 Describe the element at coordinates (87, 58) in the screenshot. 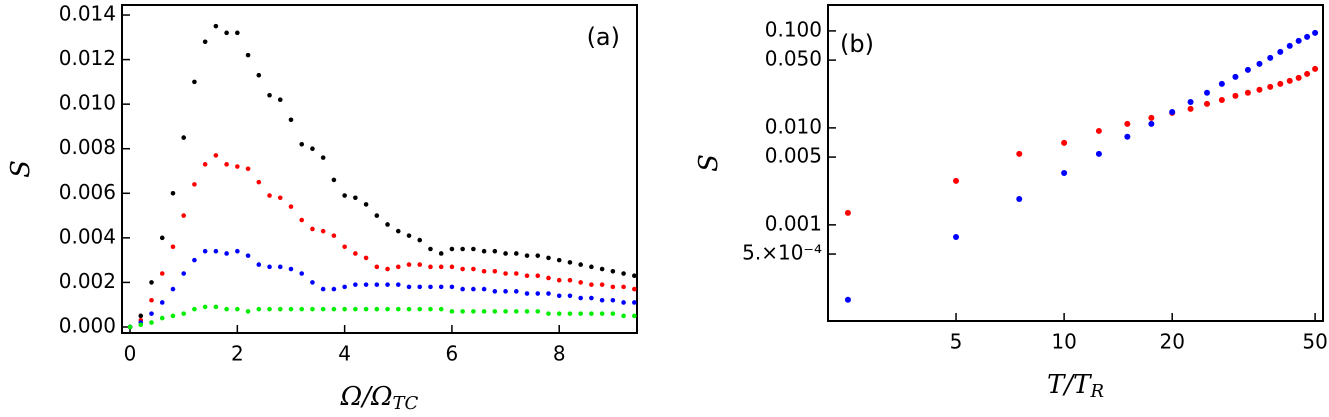

I see `y-tick-label: 0.012` at that location.